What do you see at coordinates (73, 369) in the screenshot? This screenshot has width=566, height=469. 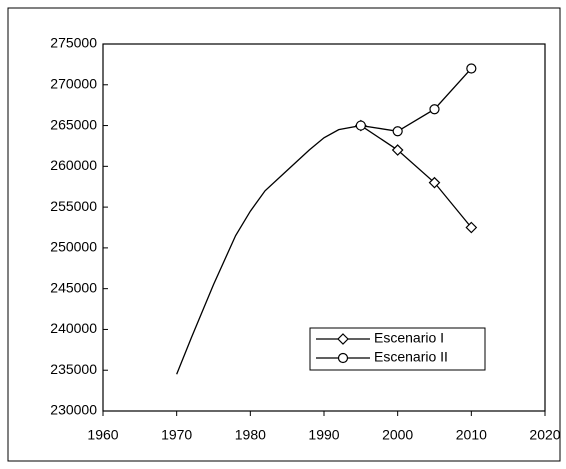 I see `y-tick-label: 235000` at bounding box center [73, 369].